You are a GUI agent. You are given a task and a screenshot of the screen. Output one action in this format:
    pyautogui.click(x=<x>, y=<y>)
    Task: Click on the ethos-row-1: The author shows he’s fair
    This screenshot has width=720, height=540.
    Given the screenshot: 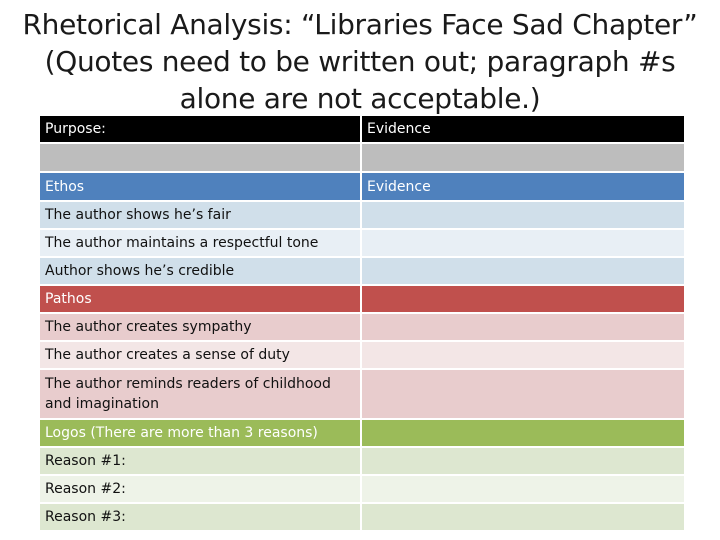 What is the action you would take?
    pyautogui.click(x=362, y=215)
    